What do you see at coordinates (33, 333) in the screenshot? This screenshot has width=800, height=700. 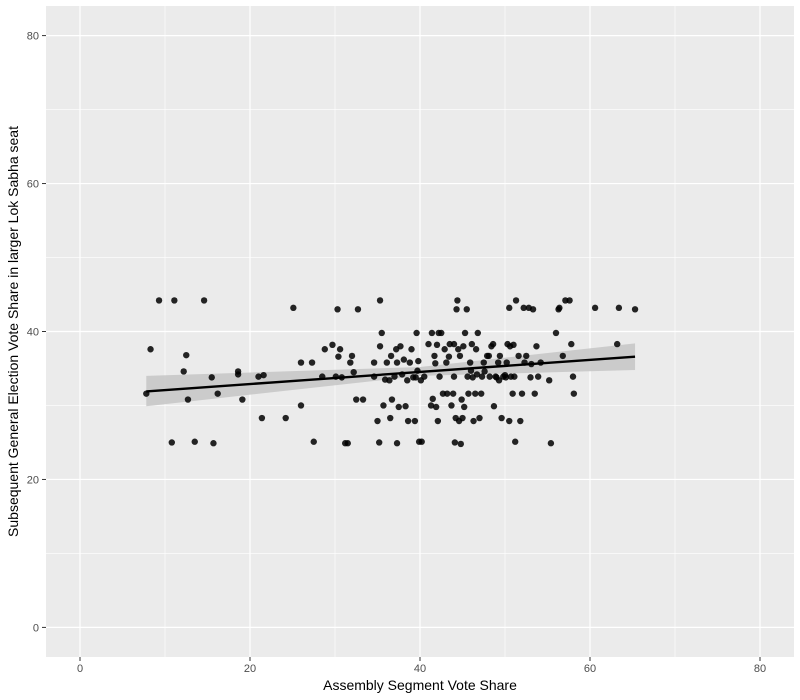 I see `y-tick-label: 40` at bounding box center [33, 333].